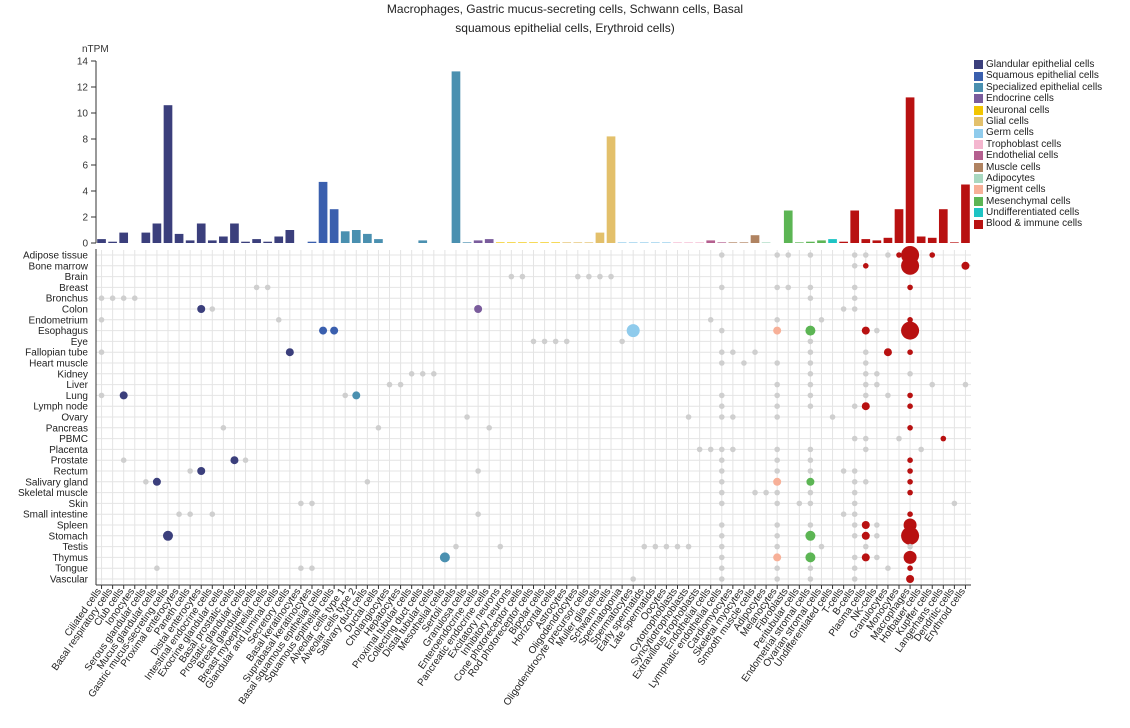  I want to click on tissue-label: Vascular, so click(69, 580).